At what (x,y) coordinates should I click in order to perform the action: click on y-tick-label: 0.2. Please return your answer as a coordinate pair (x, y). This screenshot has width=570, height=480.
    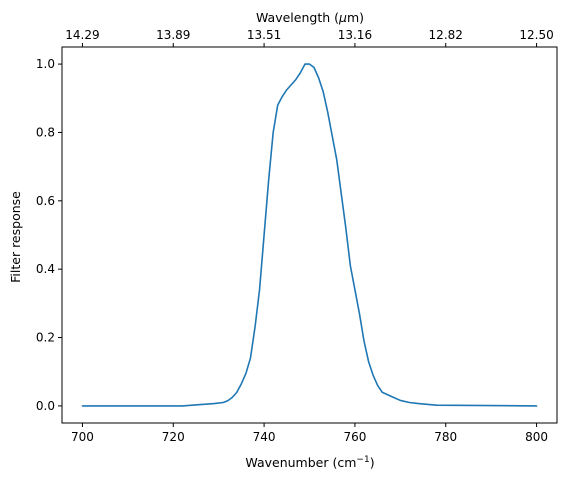
    Looking at the image, I should click on (45, 338).